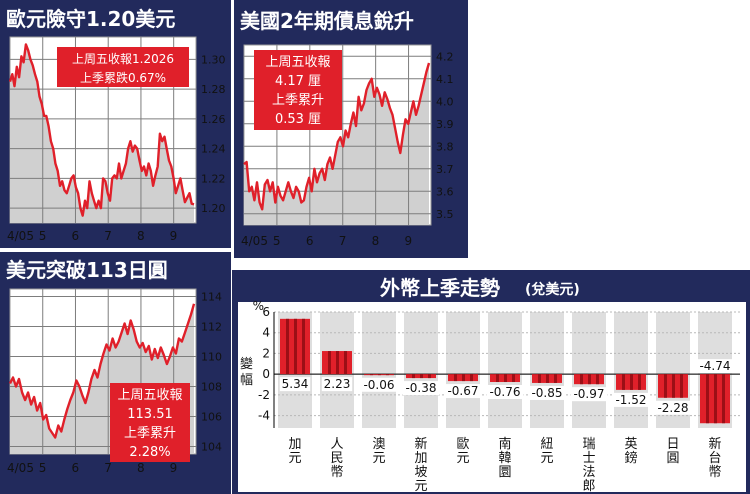 Image resolution: width=750 pixels, height=494 pixels. I want to click on data-label: -0.85, so click(546, 393).